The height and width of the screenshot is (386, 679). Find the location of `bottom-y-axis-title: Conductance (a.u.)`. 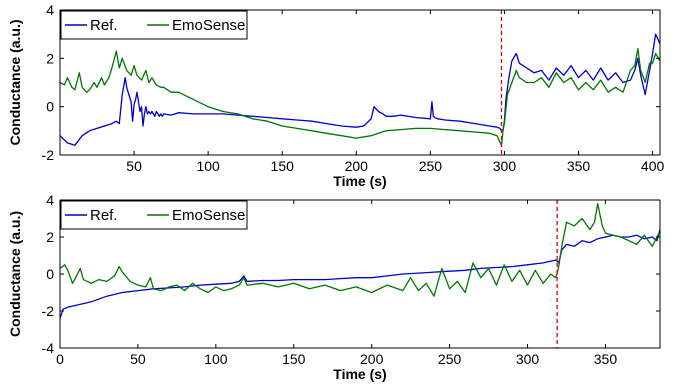

bottom-y-axis-title: Conductance (a.u.) is located at coordinates (15, 274).